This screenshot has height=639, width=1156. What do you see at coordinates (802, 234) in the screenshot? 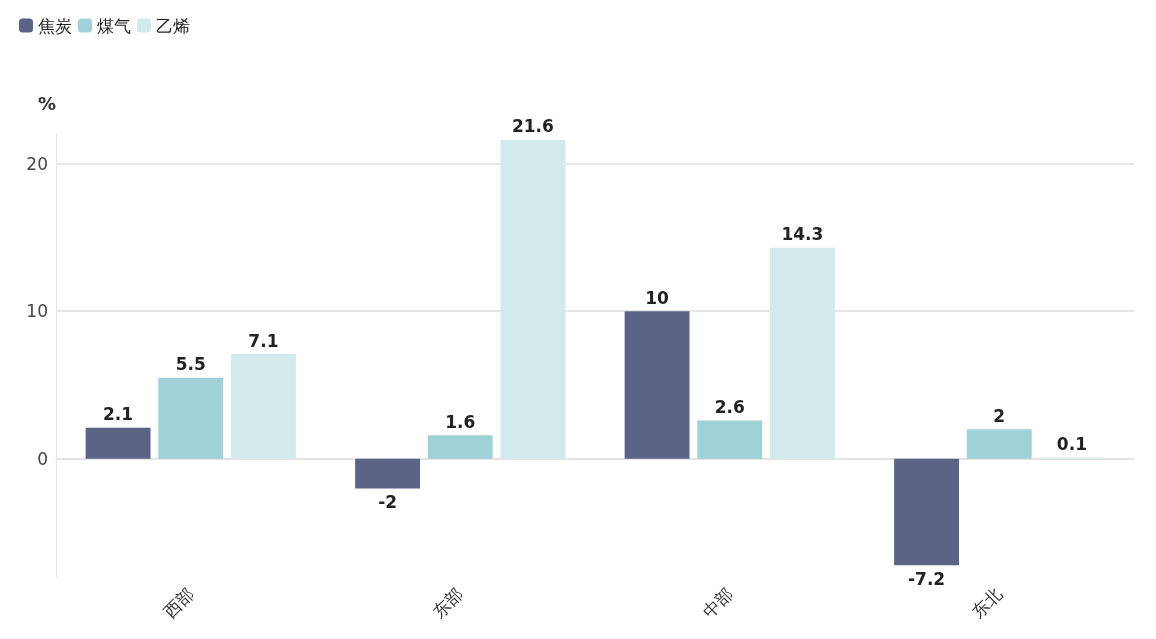
I see `data-label: 14.3` at bounding box center [802, 234].